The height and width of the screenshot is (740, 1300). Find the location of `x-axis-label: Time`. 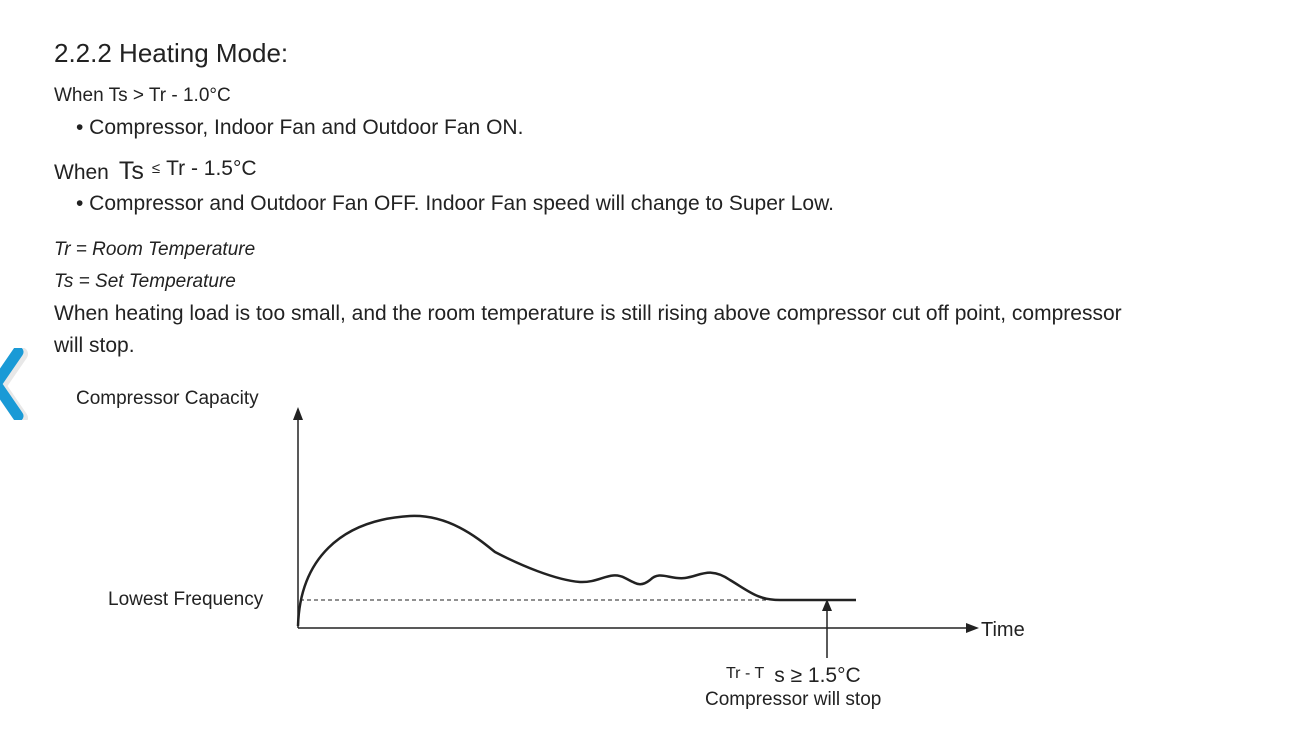

x-axis-label: Time is located at coordinates (1003, 630).